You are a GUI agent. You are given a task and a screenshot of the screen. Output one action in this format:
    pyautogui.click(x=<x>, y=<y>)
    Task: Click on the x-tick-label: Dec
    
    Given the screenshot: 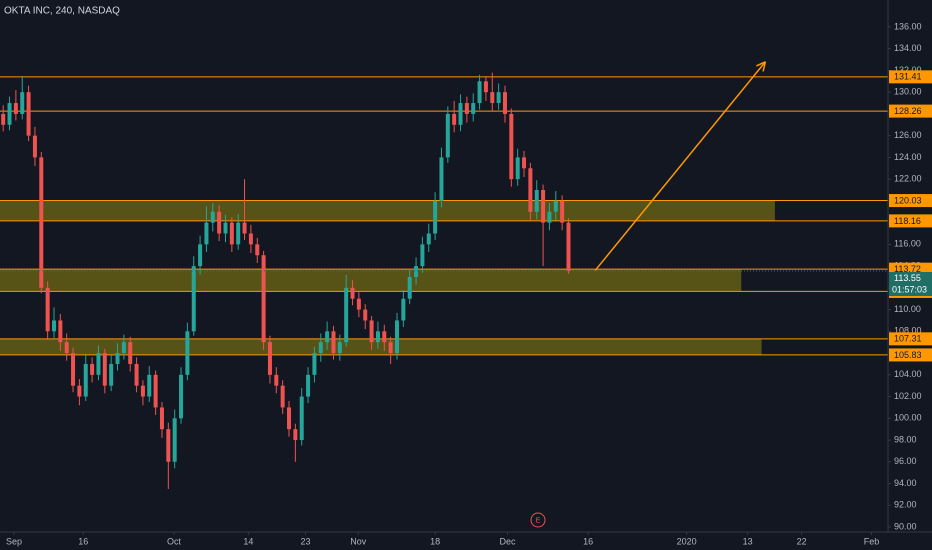 What is the action you would take?
    pyautogui.click(x=508, y=541)
    